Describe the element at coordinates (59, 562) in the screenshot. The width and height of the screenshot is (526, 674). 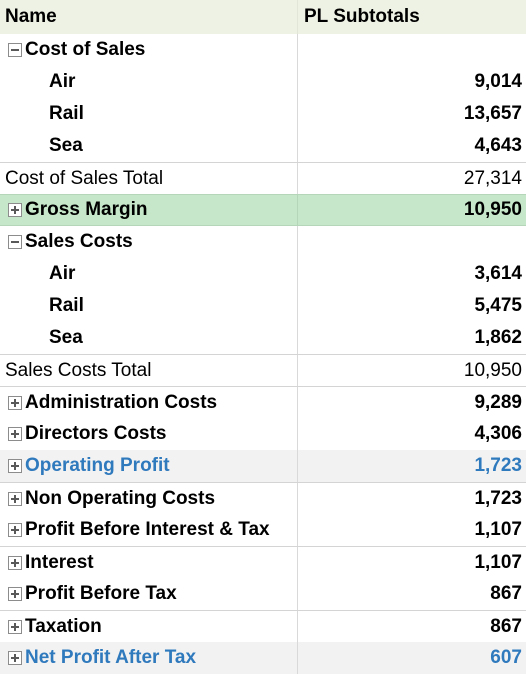
I see `row-label: Interest` at that location.